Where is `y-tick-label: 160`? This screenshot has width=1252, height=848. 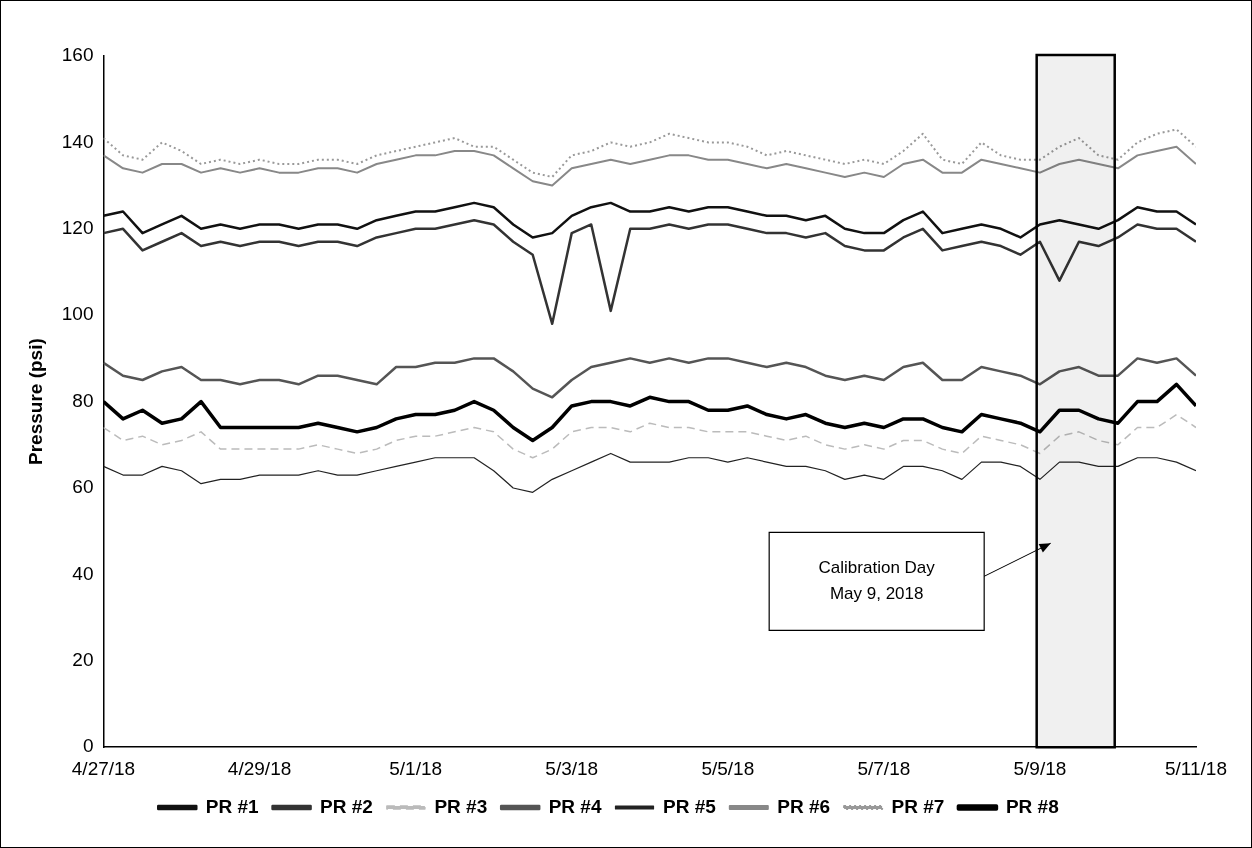
y-tick-label: 160 is located at coordinates (77, 55).